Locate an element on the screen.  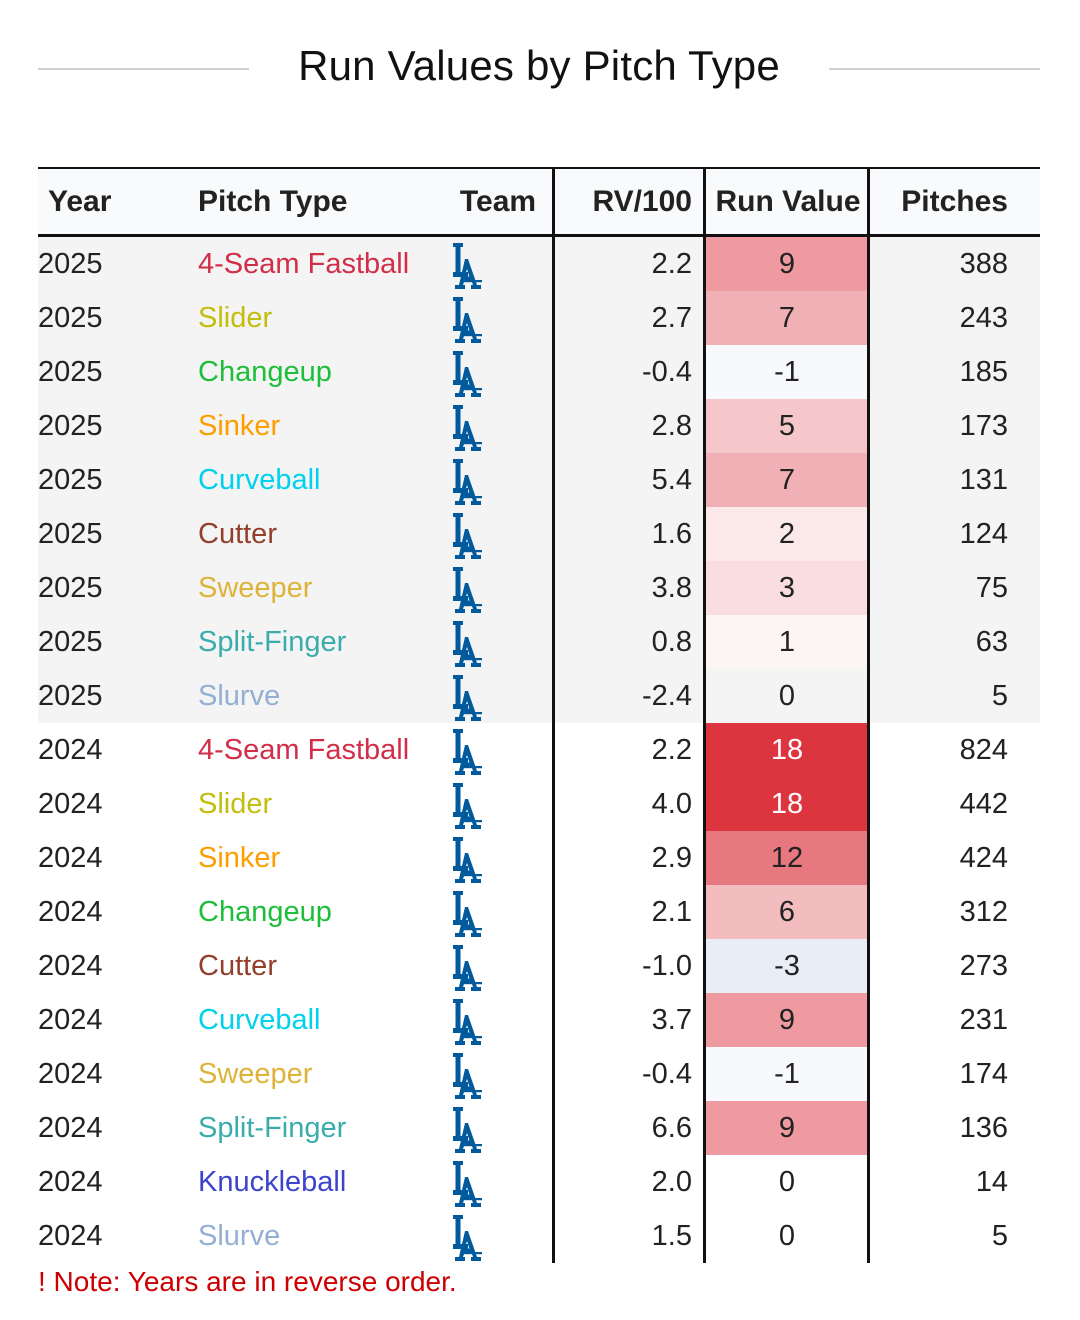
cell-pitches: 131 is located at coordinates (983, 480).